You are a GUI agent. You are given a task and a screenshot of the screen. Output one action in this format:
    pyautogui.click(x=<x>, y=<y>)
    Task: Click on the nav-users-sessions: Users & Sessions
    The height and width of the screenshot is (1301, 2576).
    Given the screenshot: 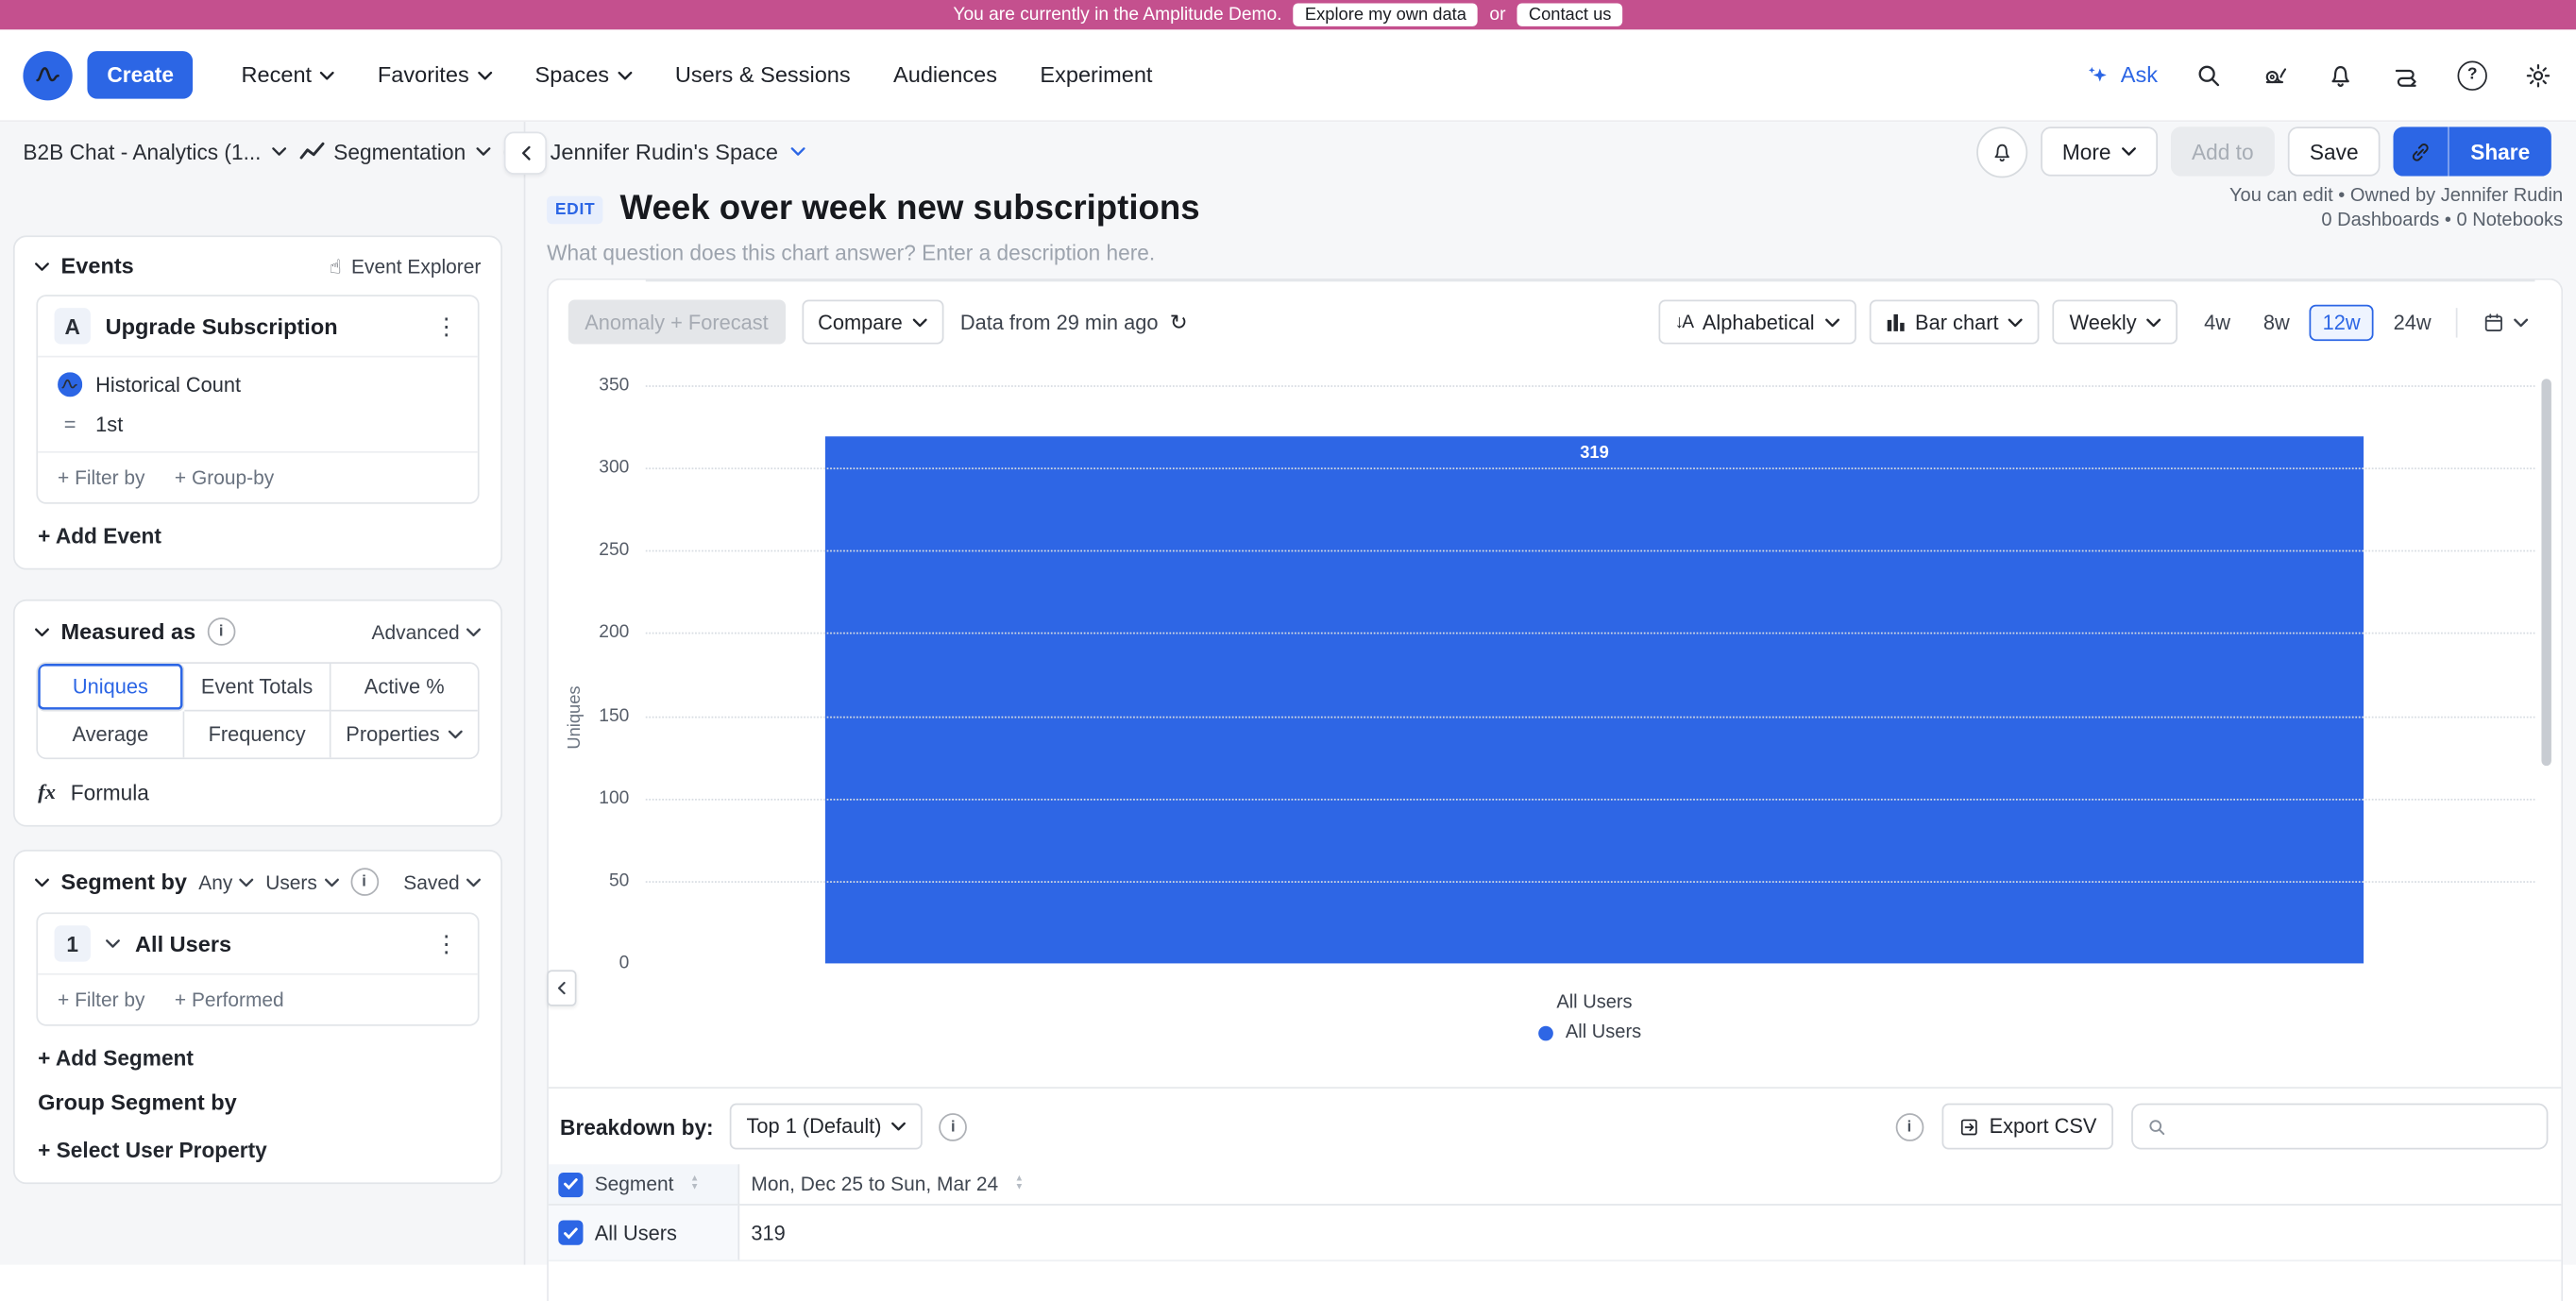 What is the action you would take?
    pyautogui.click(x=762, y=75)
    